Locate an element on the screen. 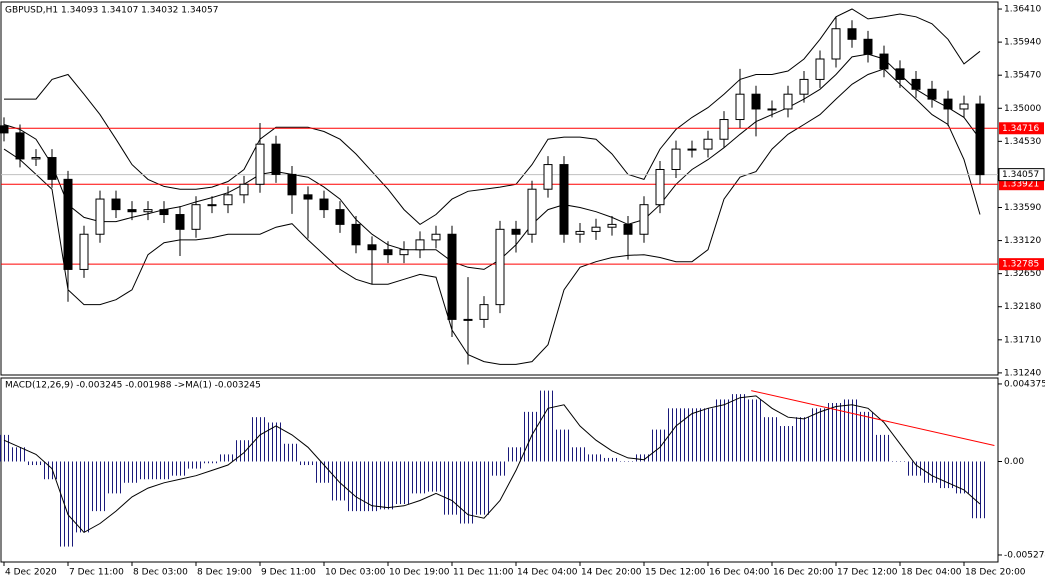 Image resolution: width=1045 pixels, height=583 pixels. x-tick-label: 10 Dec 19:00 is located at coordinates (419, 573).